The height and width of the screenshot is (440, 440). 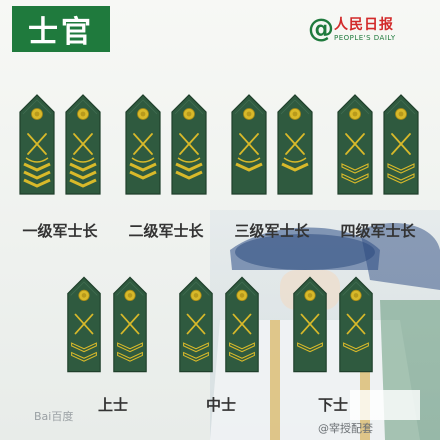 I want to click on rank-label: 中士, so click(x=220, y=405).